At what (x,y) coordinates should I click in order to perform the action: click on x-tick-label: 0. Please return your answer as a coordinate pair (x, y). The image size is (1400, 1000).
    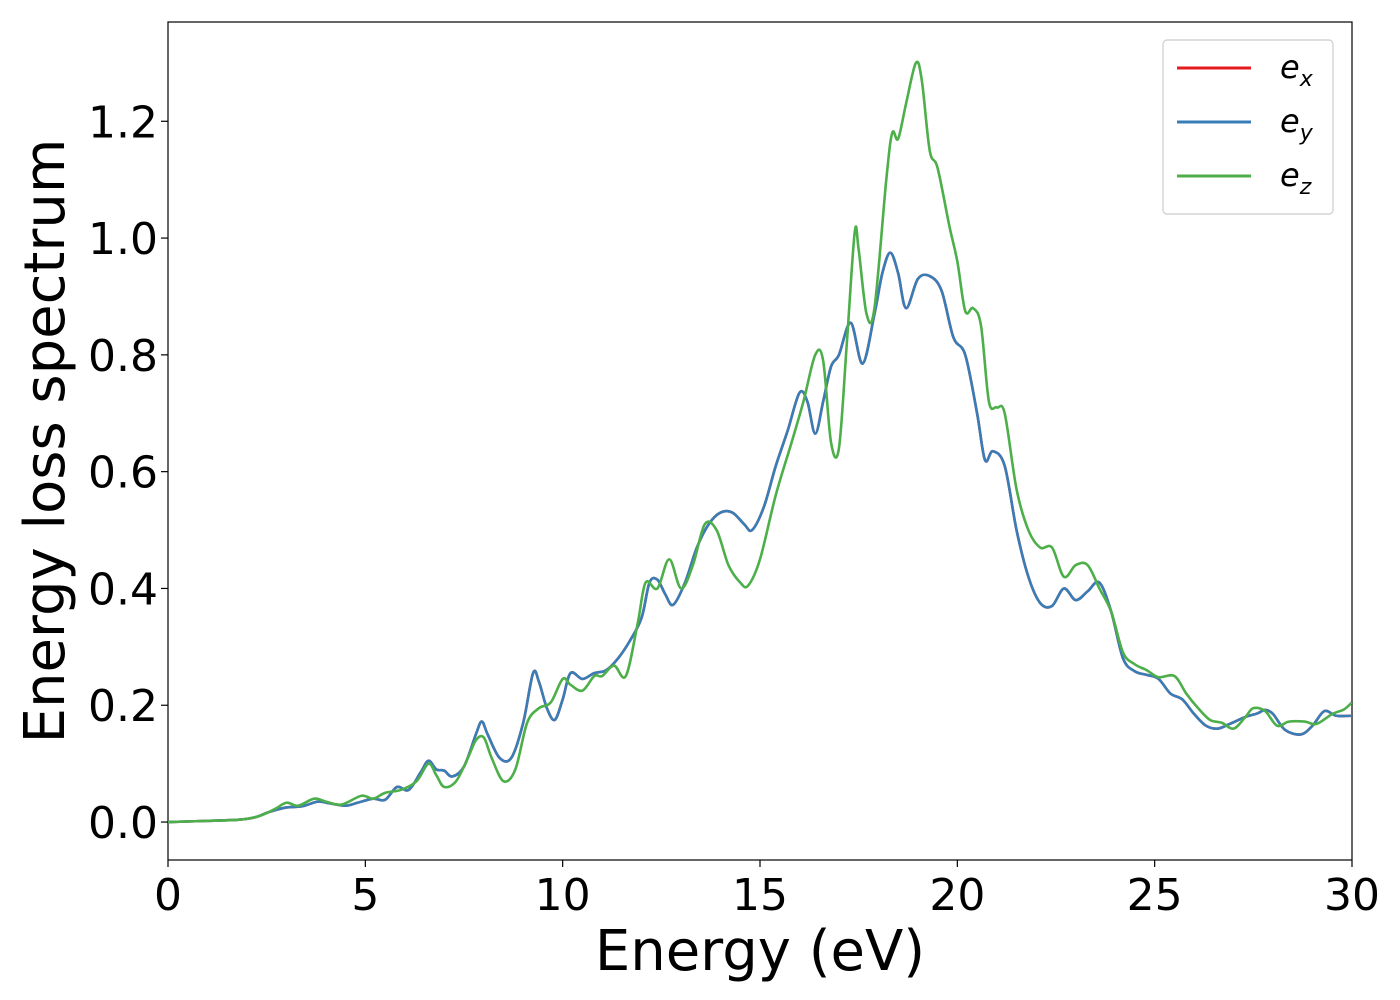
    Looking at the image, I should click on (168, 895).